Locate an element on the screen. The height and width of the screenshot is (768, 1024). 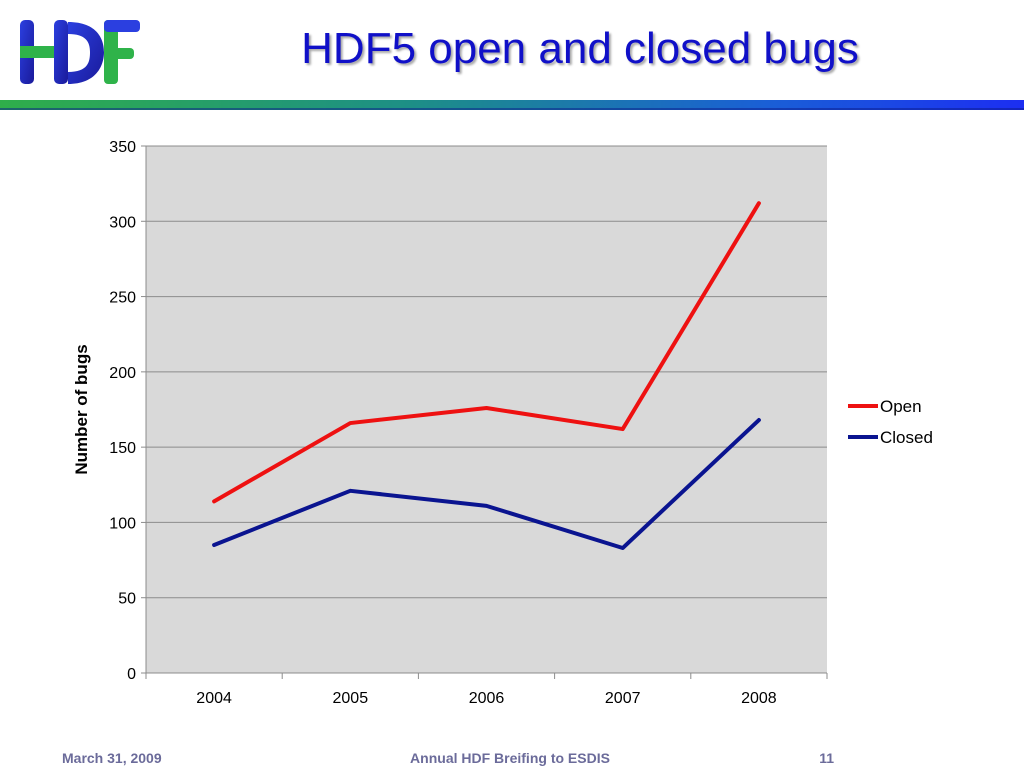
y-tick-label: 100 is located at coordinates (122, 523).